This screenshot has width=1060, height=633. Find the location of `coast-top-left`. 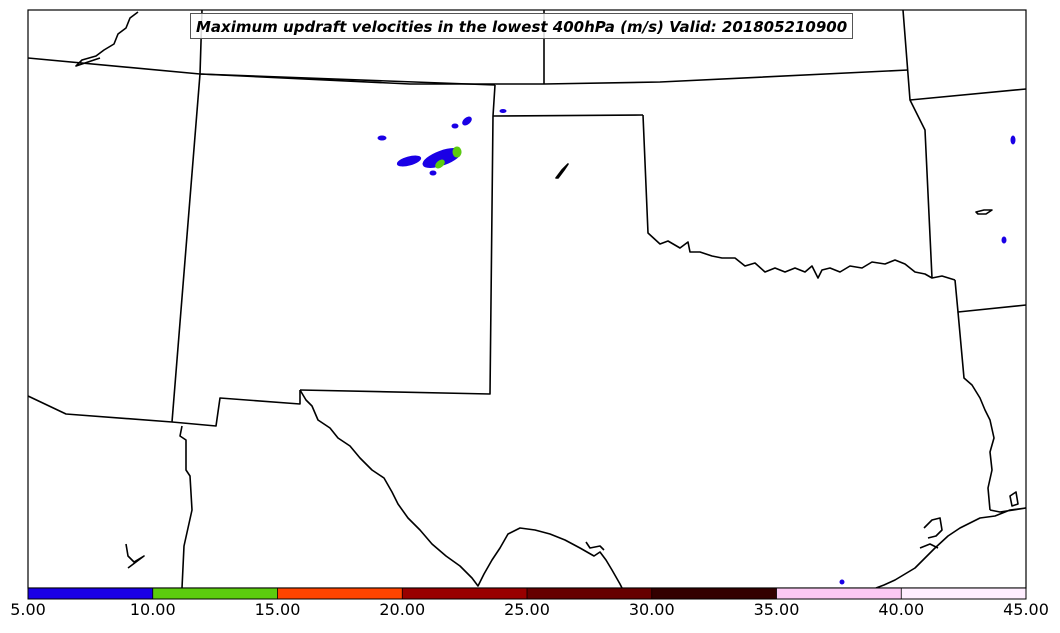

coast-top-left is located at coordinates (107, 39).